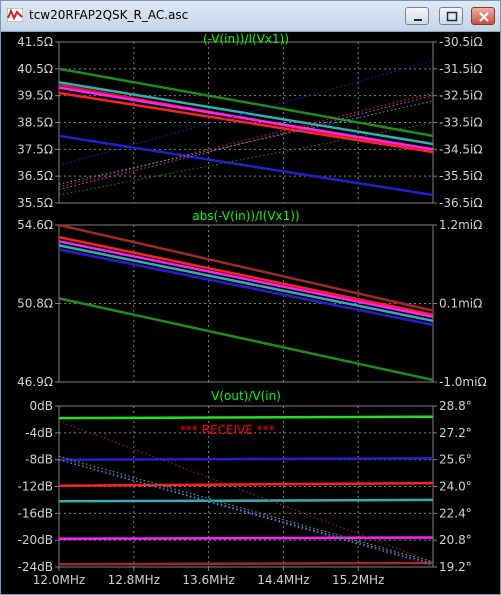 Image resolution: width=501 pixels, height=595 pixels. What do you see at coordinates (35, 487) in the screenshot?
I see `left-axis-tick-label: -12dB` at bounding box center [35, 487].